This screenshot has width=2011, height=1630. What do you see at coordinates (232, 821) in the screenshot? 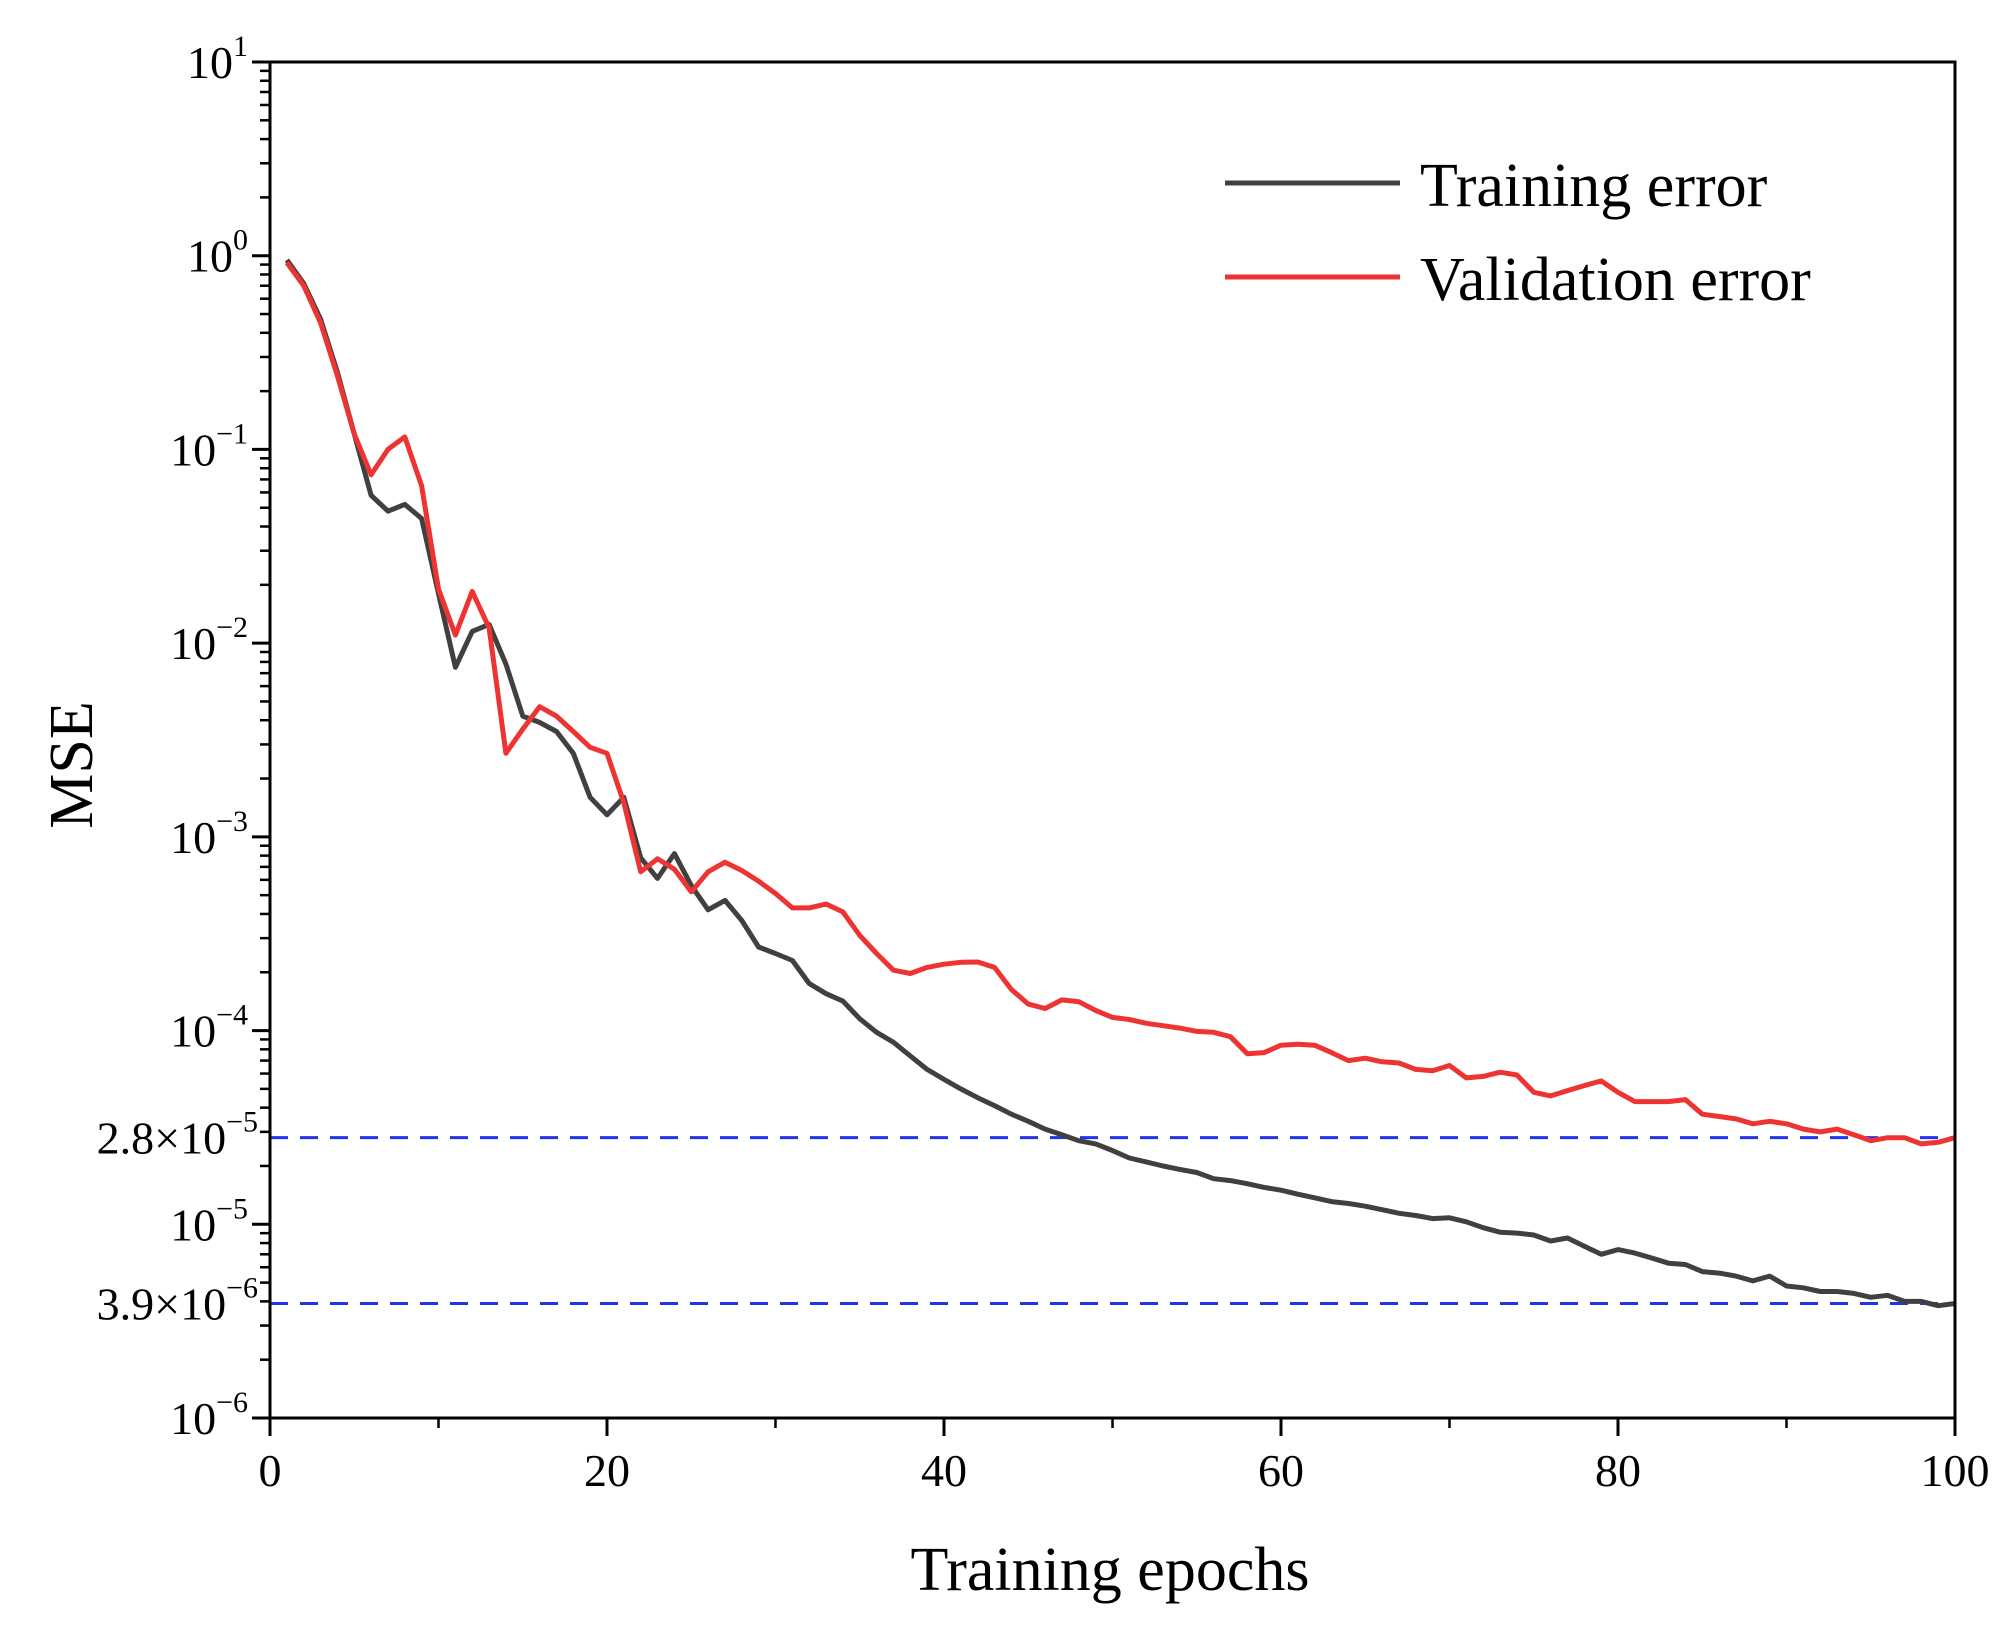
I see `y-tick-label-exponent: −3` at bounding box center [232, 821].